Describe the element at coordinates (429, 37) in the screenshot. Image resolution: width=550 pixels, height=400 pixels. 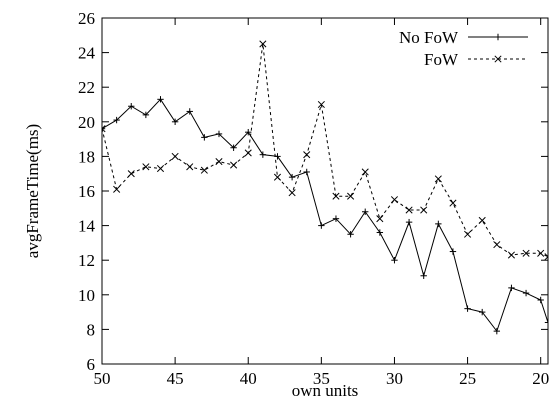
I see `legend-label-no-fow: No FoW` at that location.